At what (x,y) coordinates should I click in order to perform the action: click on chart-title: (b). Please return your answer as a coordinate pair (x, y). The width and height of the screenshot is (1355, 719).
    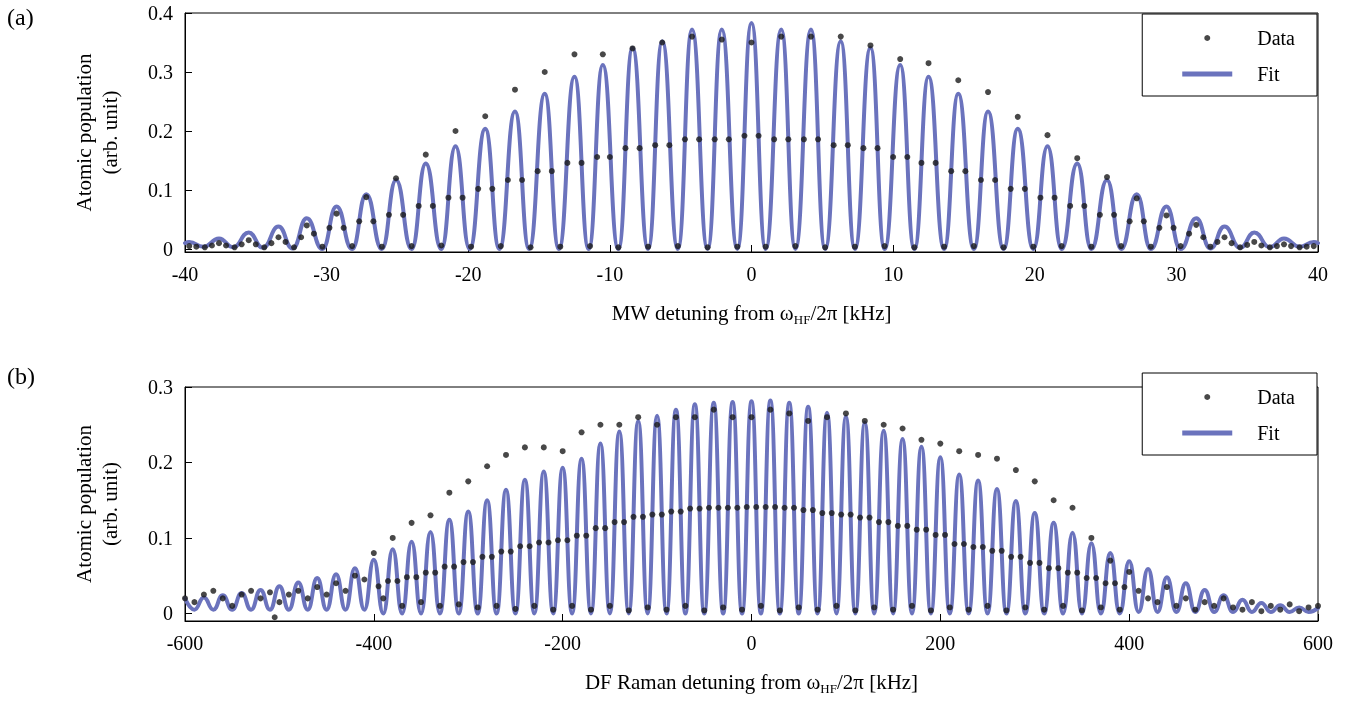
    Looking at the image, I should click on (21, 376).